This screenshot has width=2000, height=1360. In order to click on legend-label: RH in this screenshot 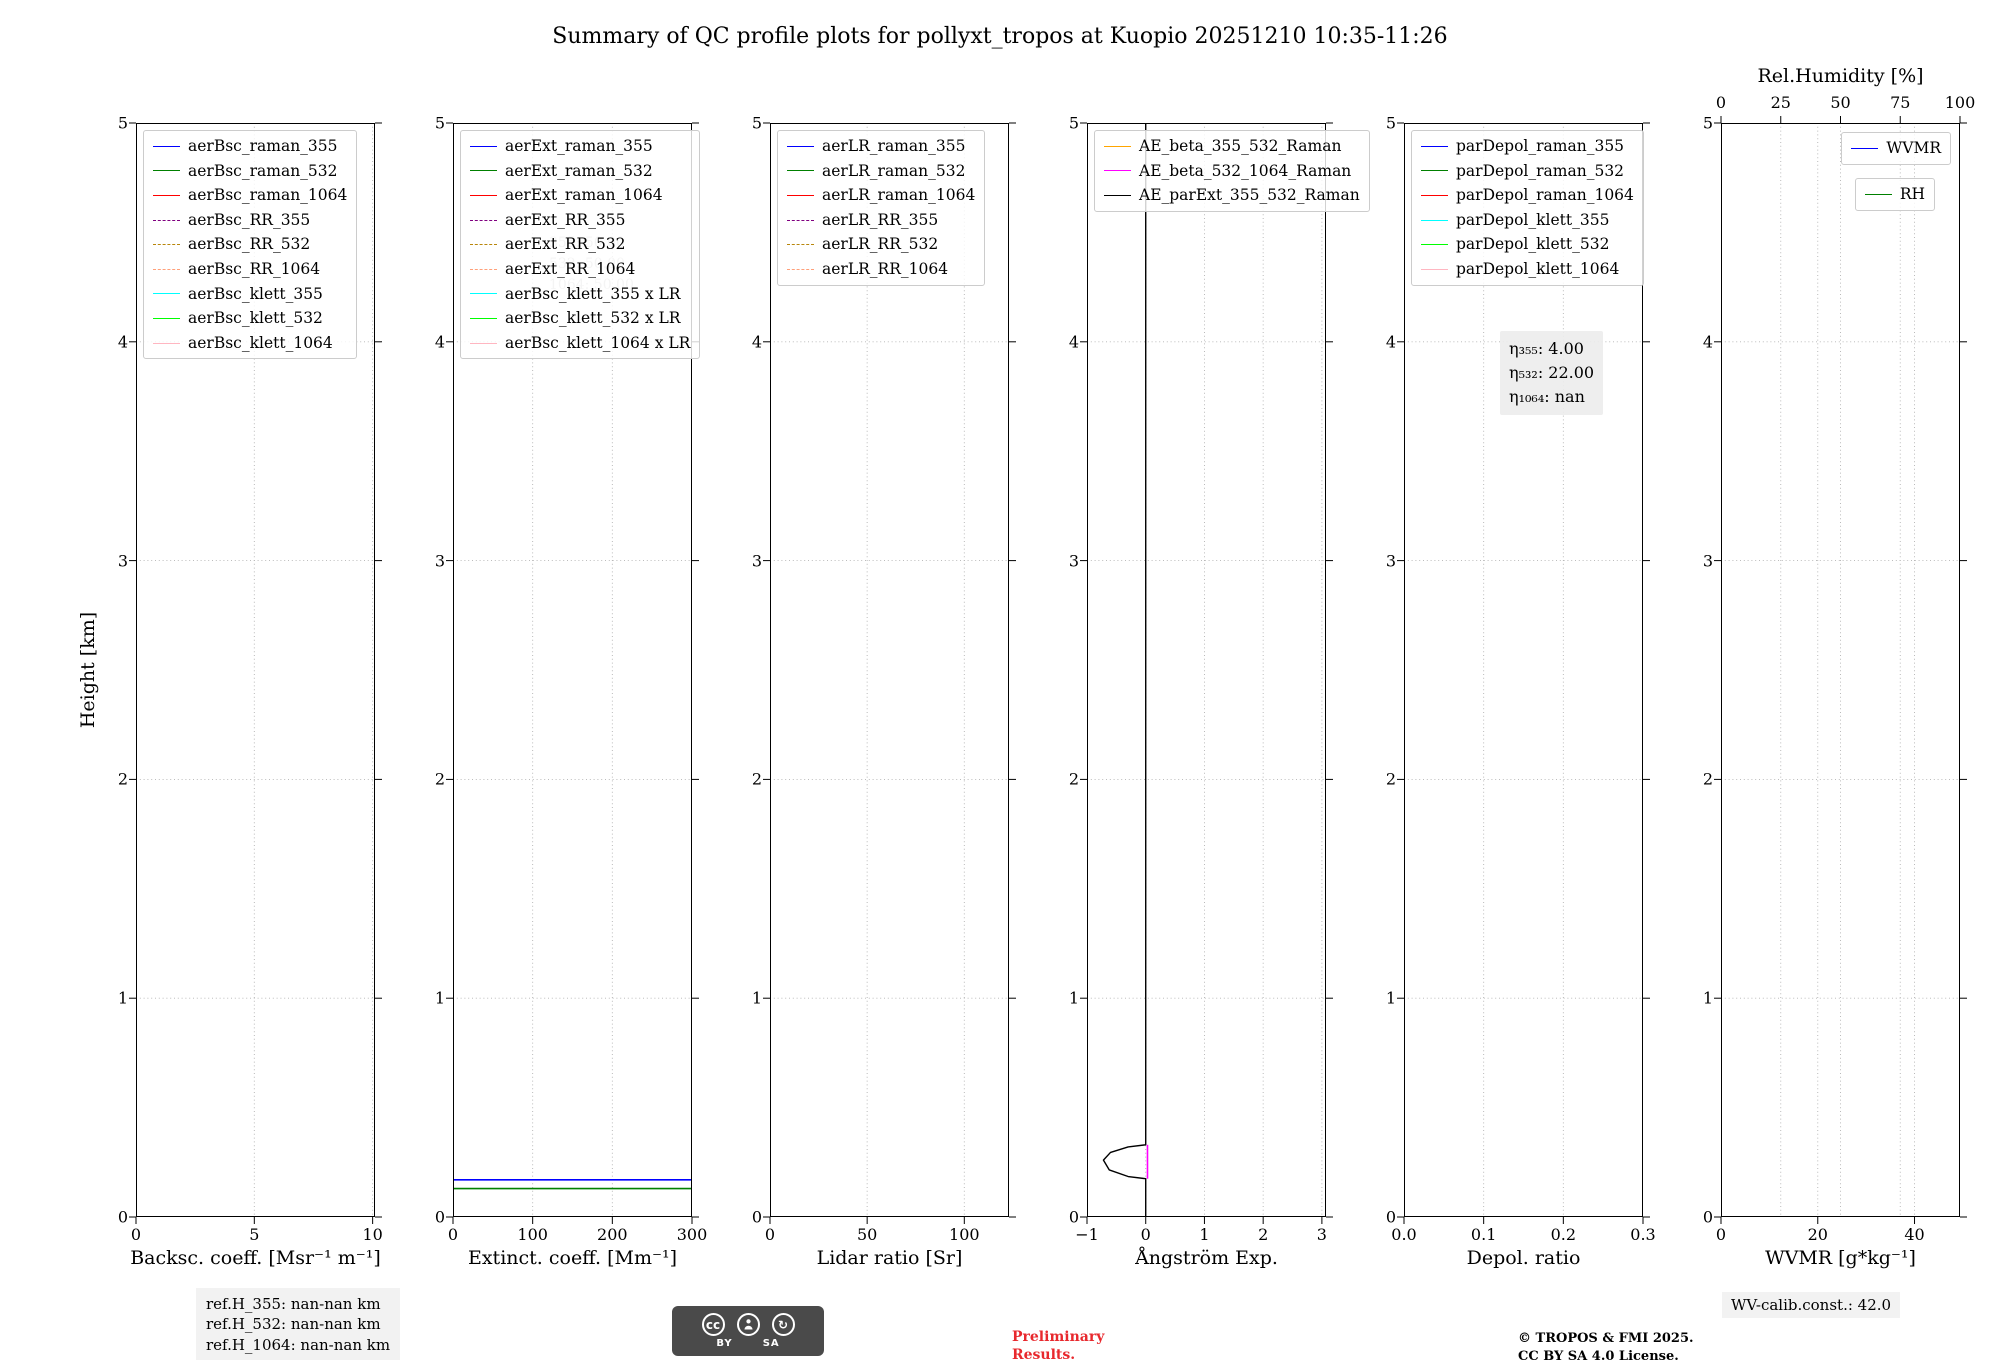, I will do `click(1912, 194)`.